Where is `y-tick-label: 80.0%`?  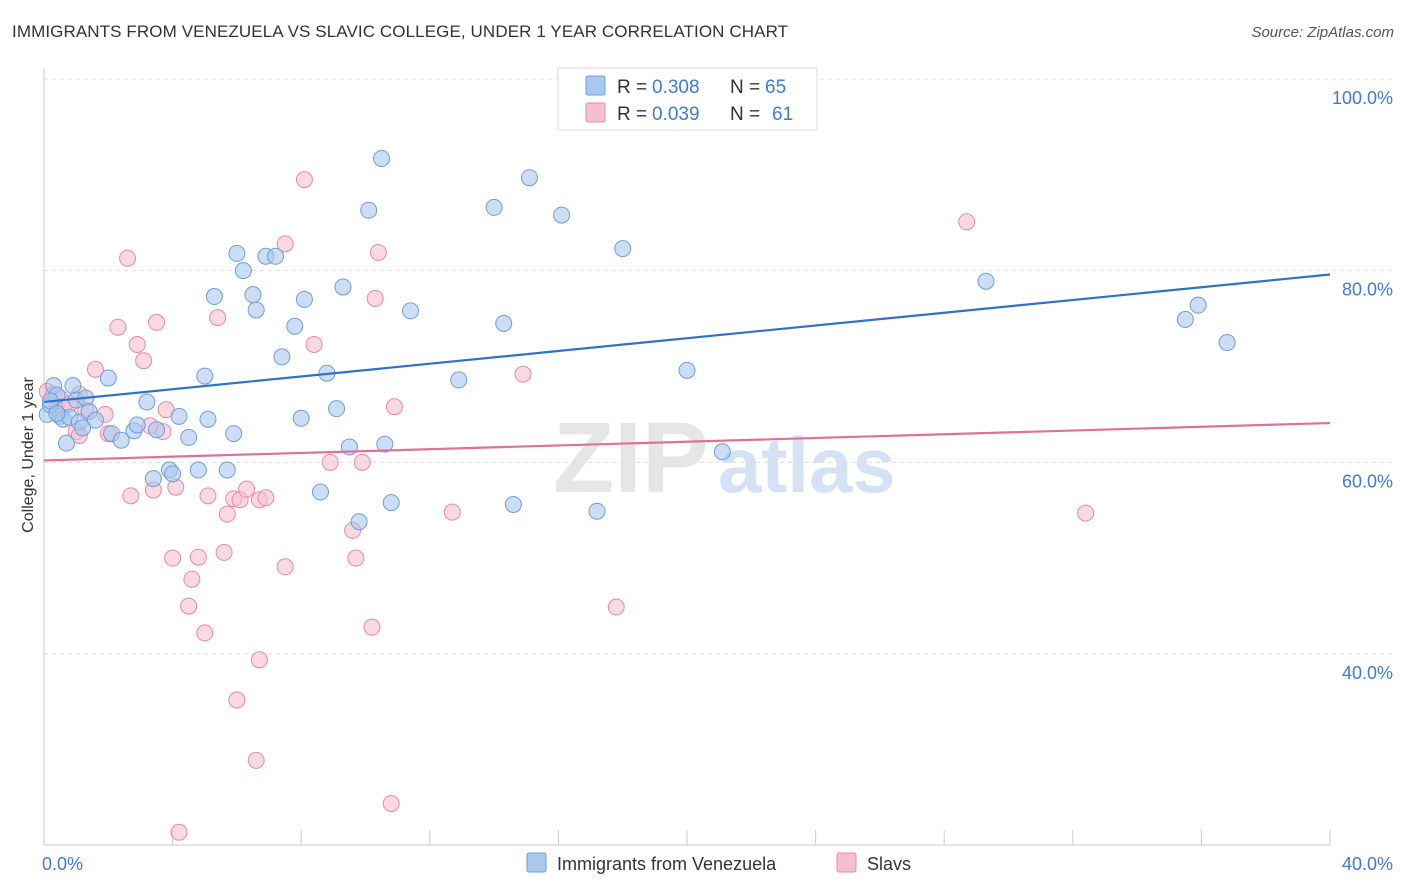
y-tick-label: 80.0% is located at coordinates (1367, 290).